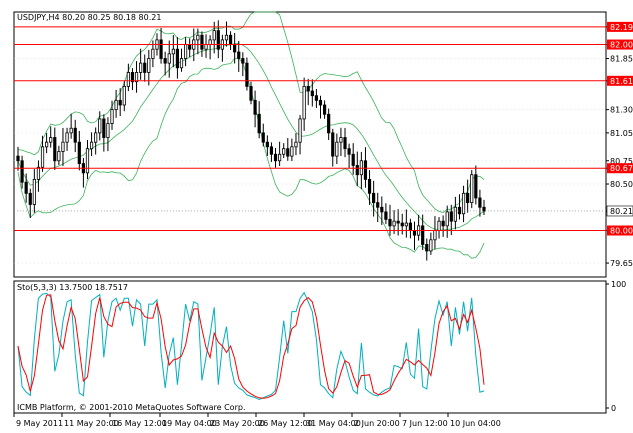 This screenshot has width=633, height=433. Describe the element at coordinates (621, 133) in the screenshot. I see `price-tick-label: 81.05` at that location.